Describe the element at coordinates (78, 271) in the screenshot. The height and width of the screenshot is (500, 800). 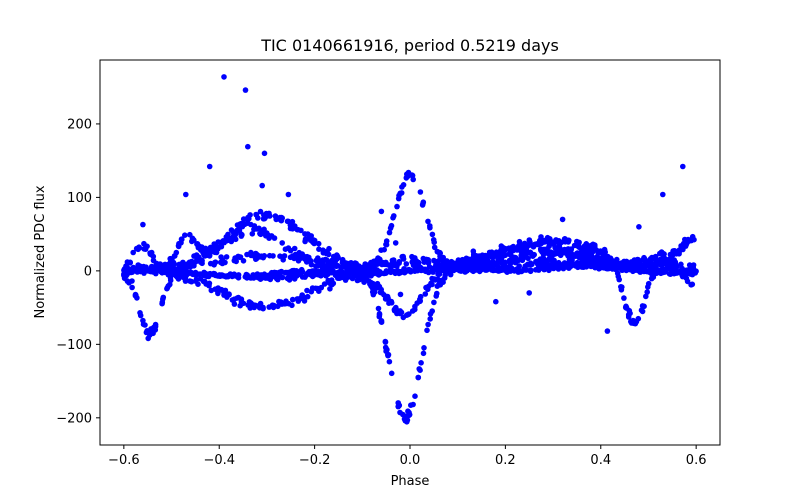
I see `y-axis-ticks: −200 −100 0 100 200` at that location.